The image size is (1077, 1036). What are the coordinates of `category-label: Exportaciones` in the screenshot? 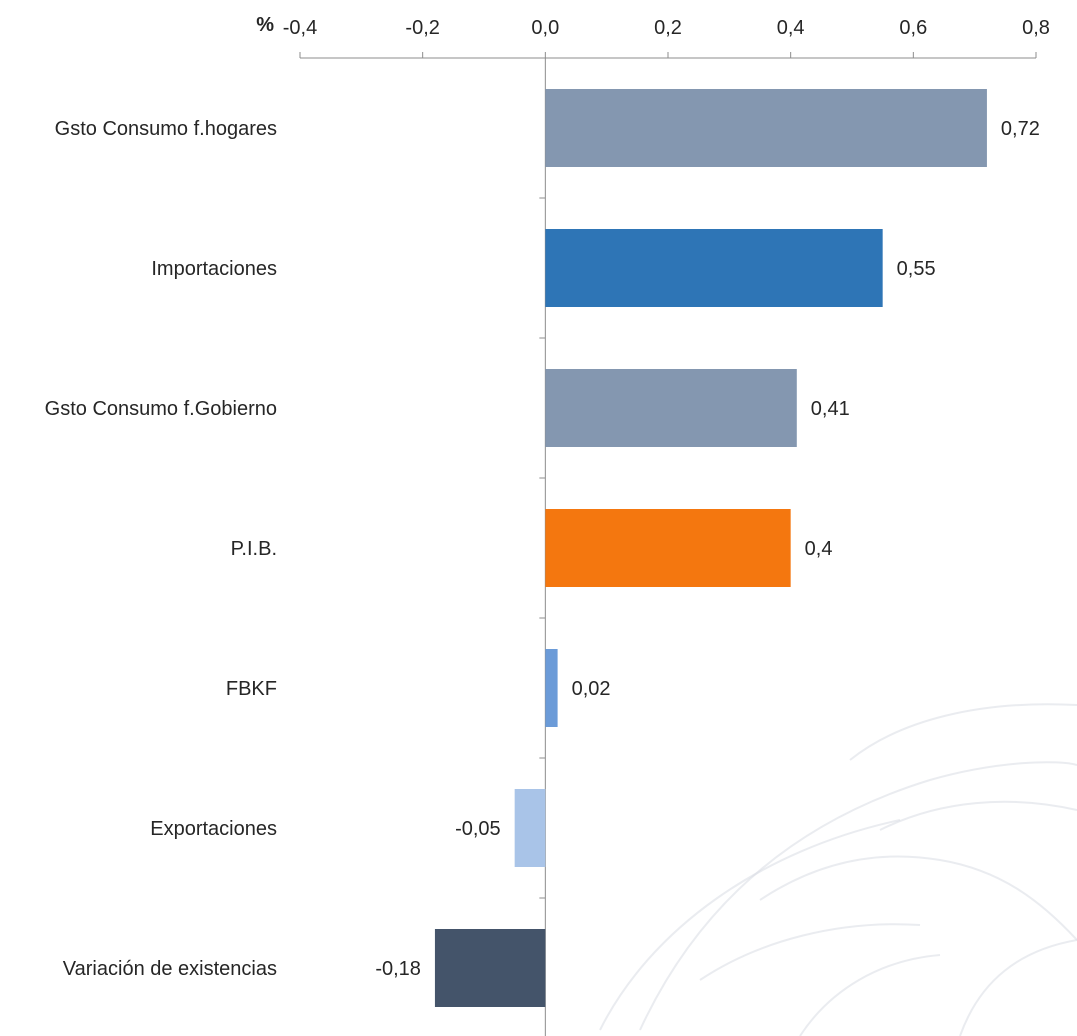 It's located at (213, 829).